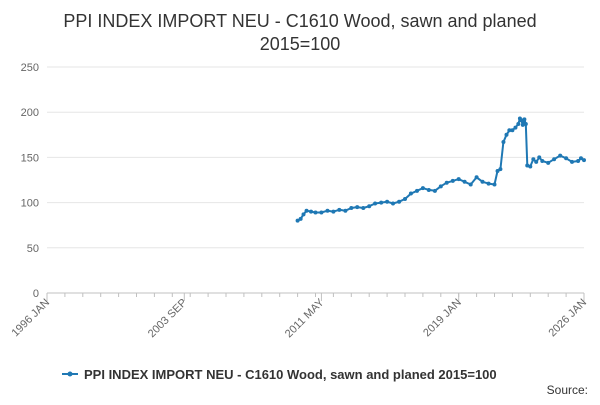 Image resolution: width=600 pixels, height=405 pixels. Describe the element at coordinates (30, 113) in the screenshot. I see `y-tick-label: 200` at that location.